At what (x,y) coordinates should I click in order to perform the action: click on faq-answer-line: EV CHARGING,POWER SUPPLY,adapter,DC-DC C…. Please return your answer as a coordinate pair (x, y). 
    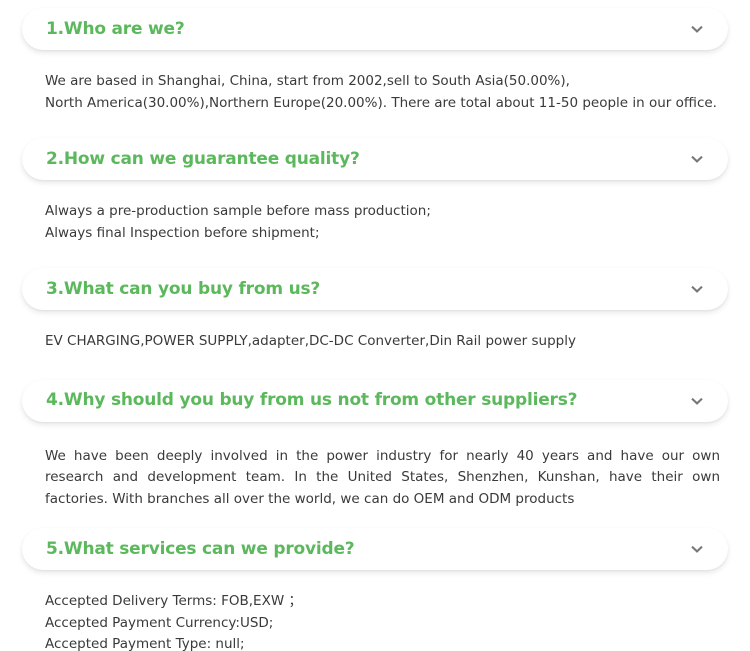
    Looking at the image, I should click on (310, 341).